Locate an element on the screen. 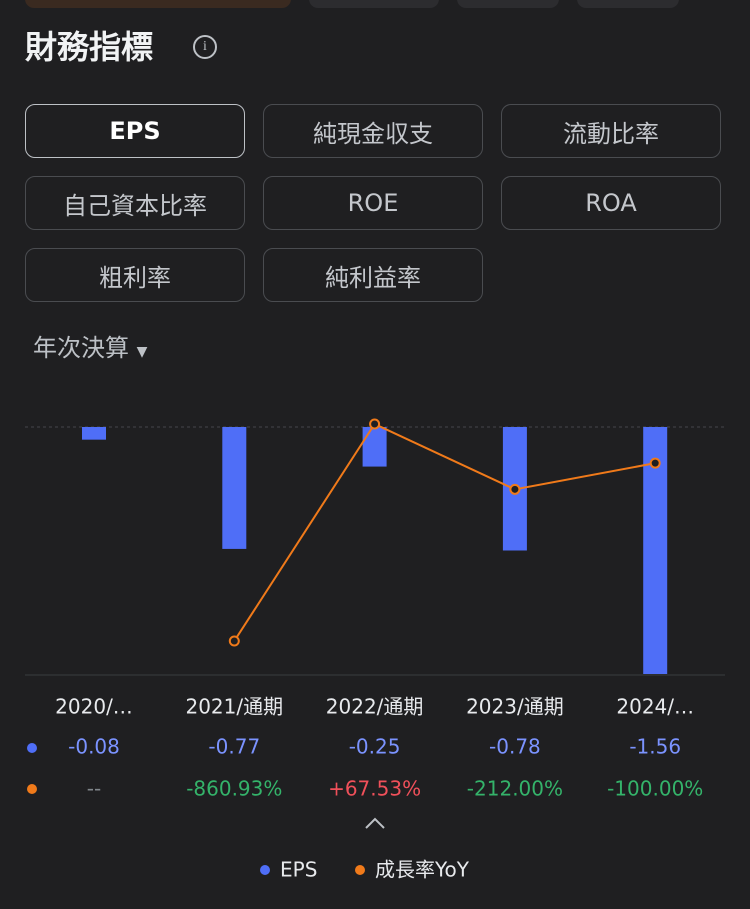 Image resolution: width=750 pixels, height=909 pixels. metric-tab: EPS is located at coordinates (135, 131).